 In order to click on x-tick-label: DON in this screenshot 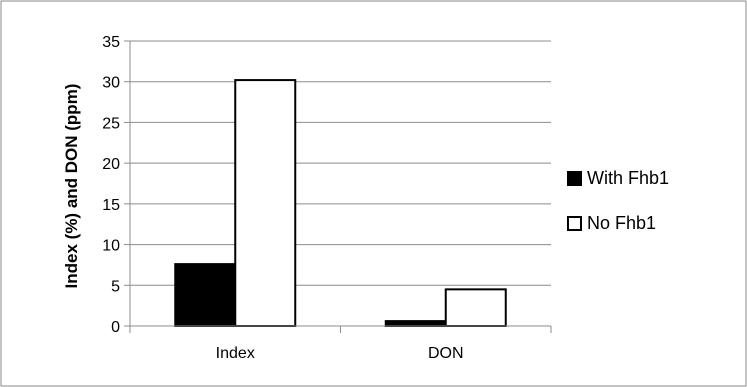, I will do `click(446, 353)`.